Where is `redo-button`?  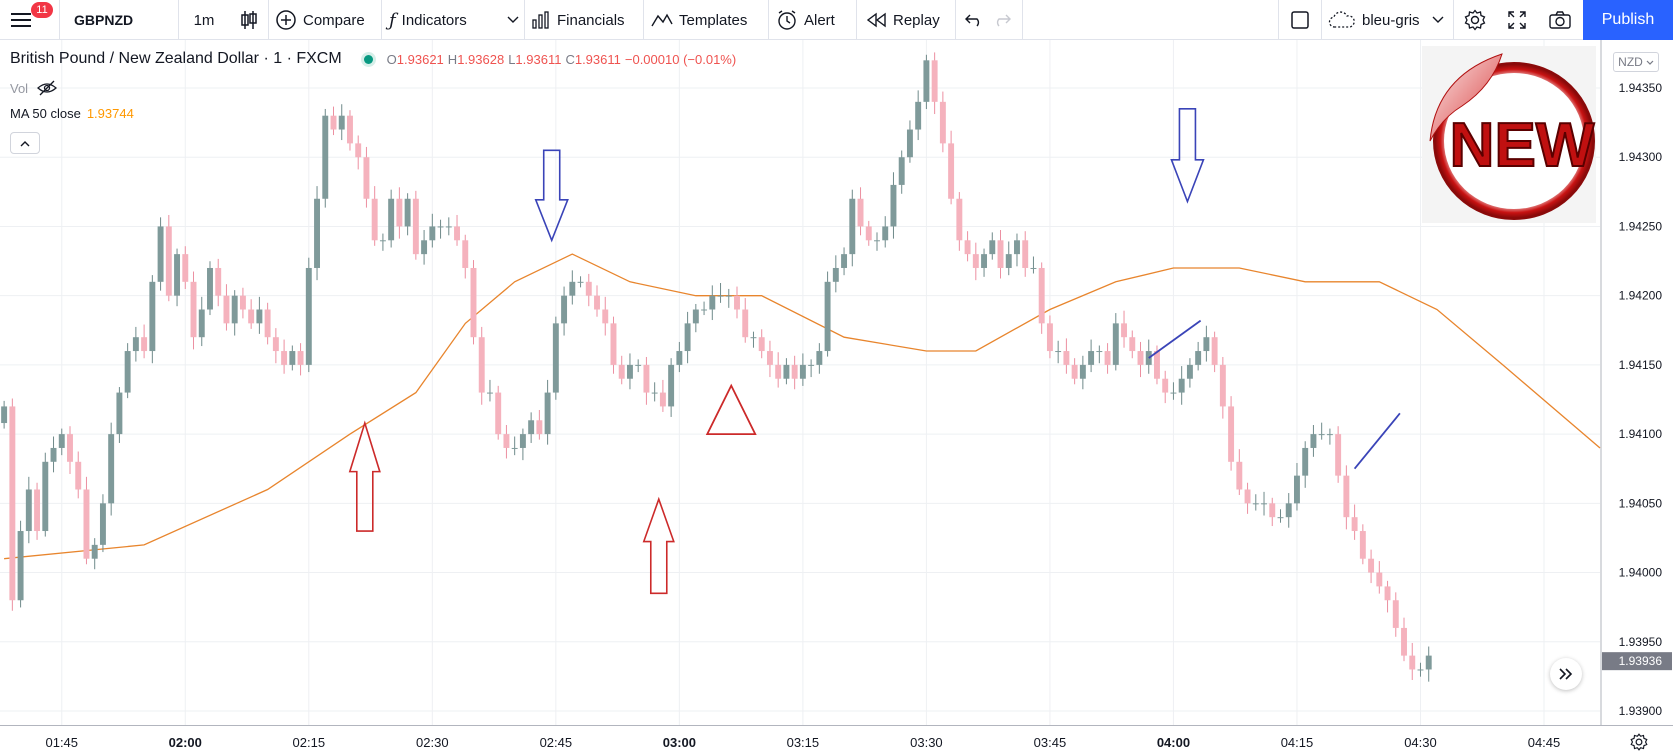
redo-button is located at coordinates (1002, 20).